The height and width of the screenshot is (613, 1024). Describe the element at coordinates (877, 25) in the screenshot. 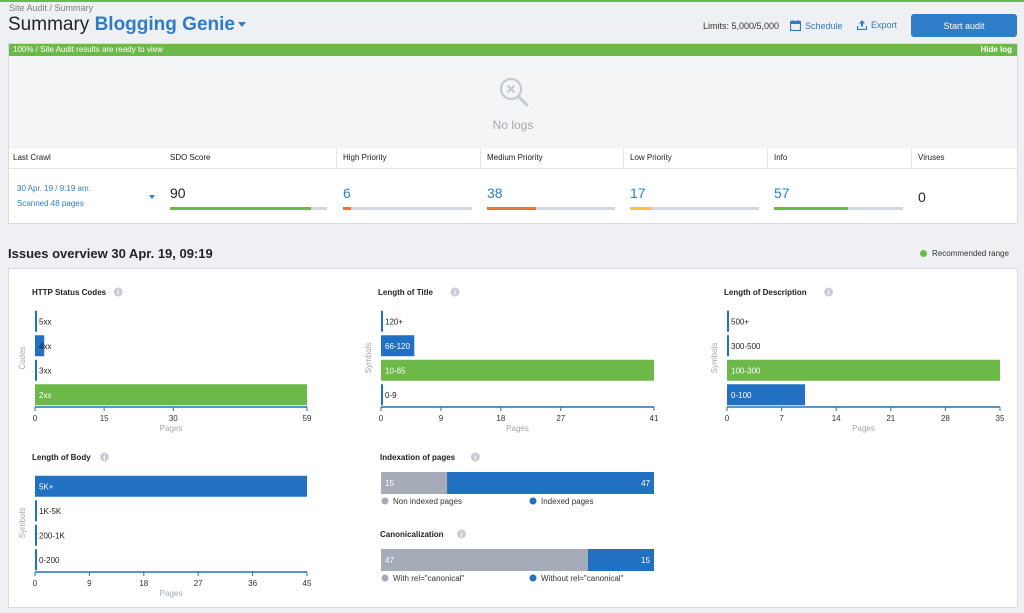

I see `export-button: Export` at that location.